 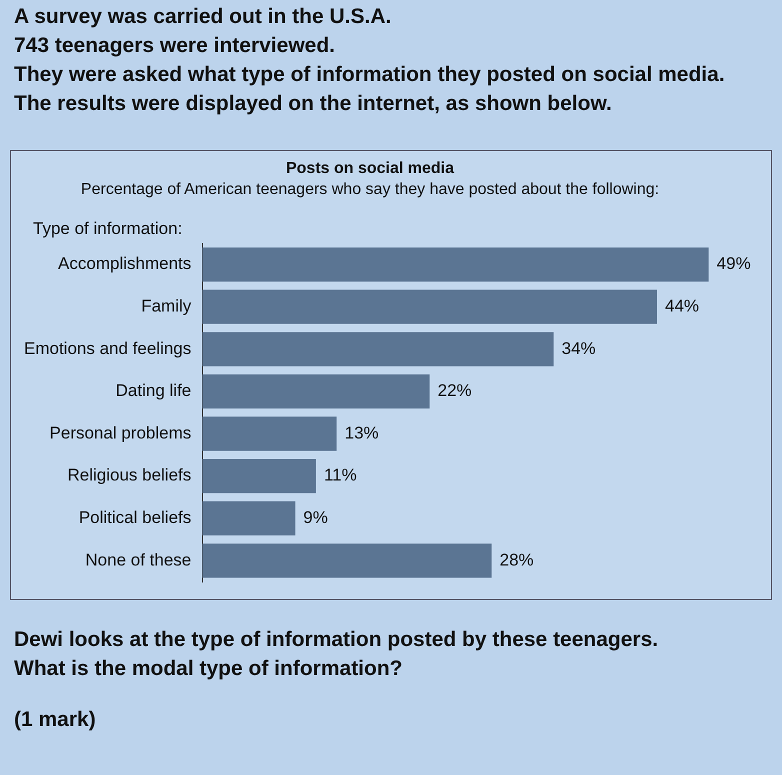 What do you see at coordinates (209, 669) in the screenshot?
I see `text: What is the modal type of information?` at bounding box center [209, 669].